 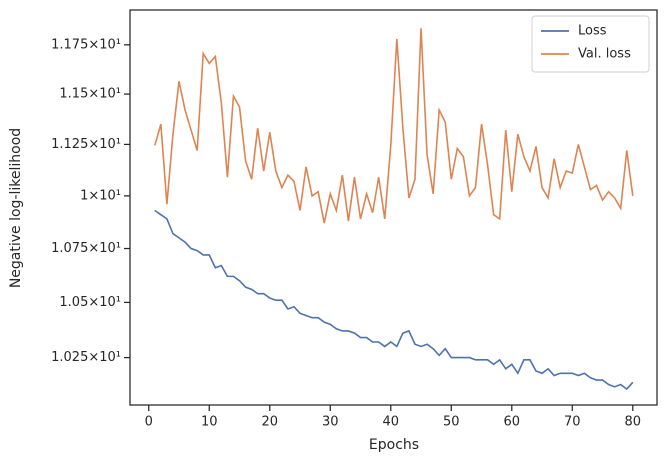 What do you see at coordinates (391, 422) in the screenshot?
I see `x-tick-label: 40` at bounding box center [391, 422].